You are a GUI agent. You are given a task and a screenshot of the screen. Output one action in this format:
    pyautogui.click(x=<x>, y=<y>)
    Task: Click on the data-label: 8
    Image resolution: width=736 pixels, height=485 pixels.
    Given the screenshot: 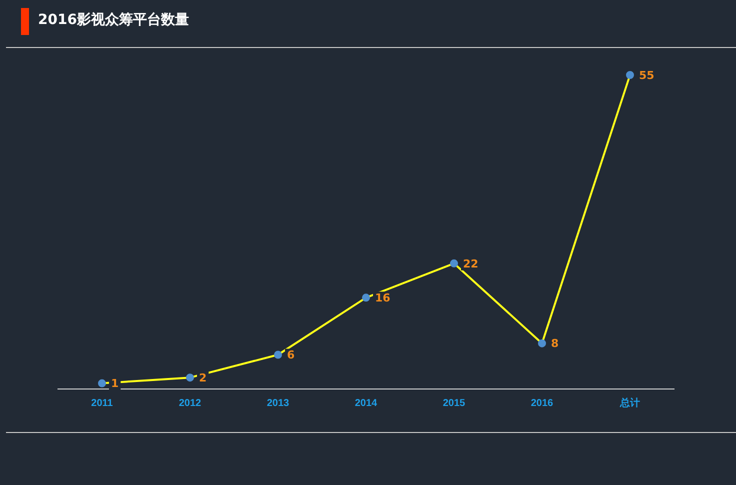 What is the action you would take?
    pyautogui.click(x=555, y=343)
    